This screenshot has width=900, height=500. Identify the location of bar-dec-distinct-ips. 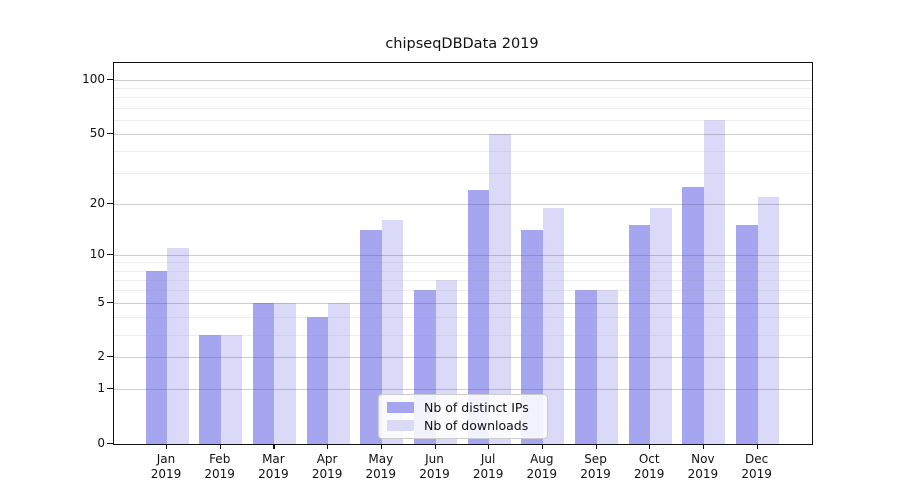
(747, 334).